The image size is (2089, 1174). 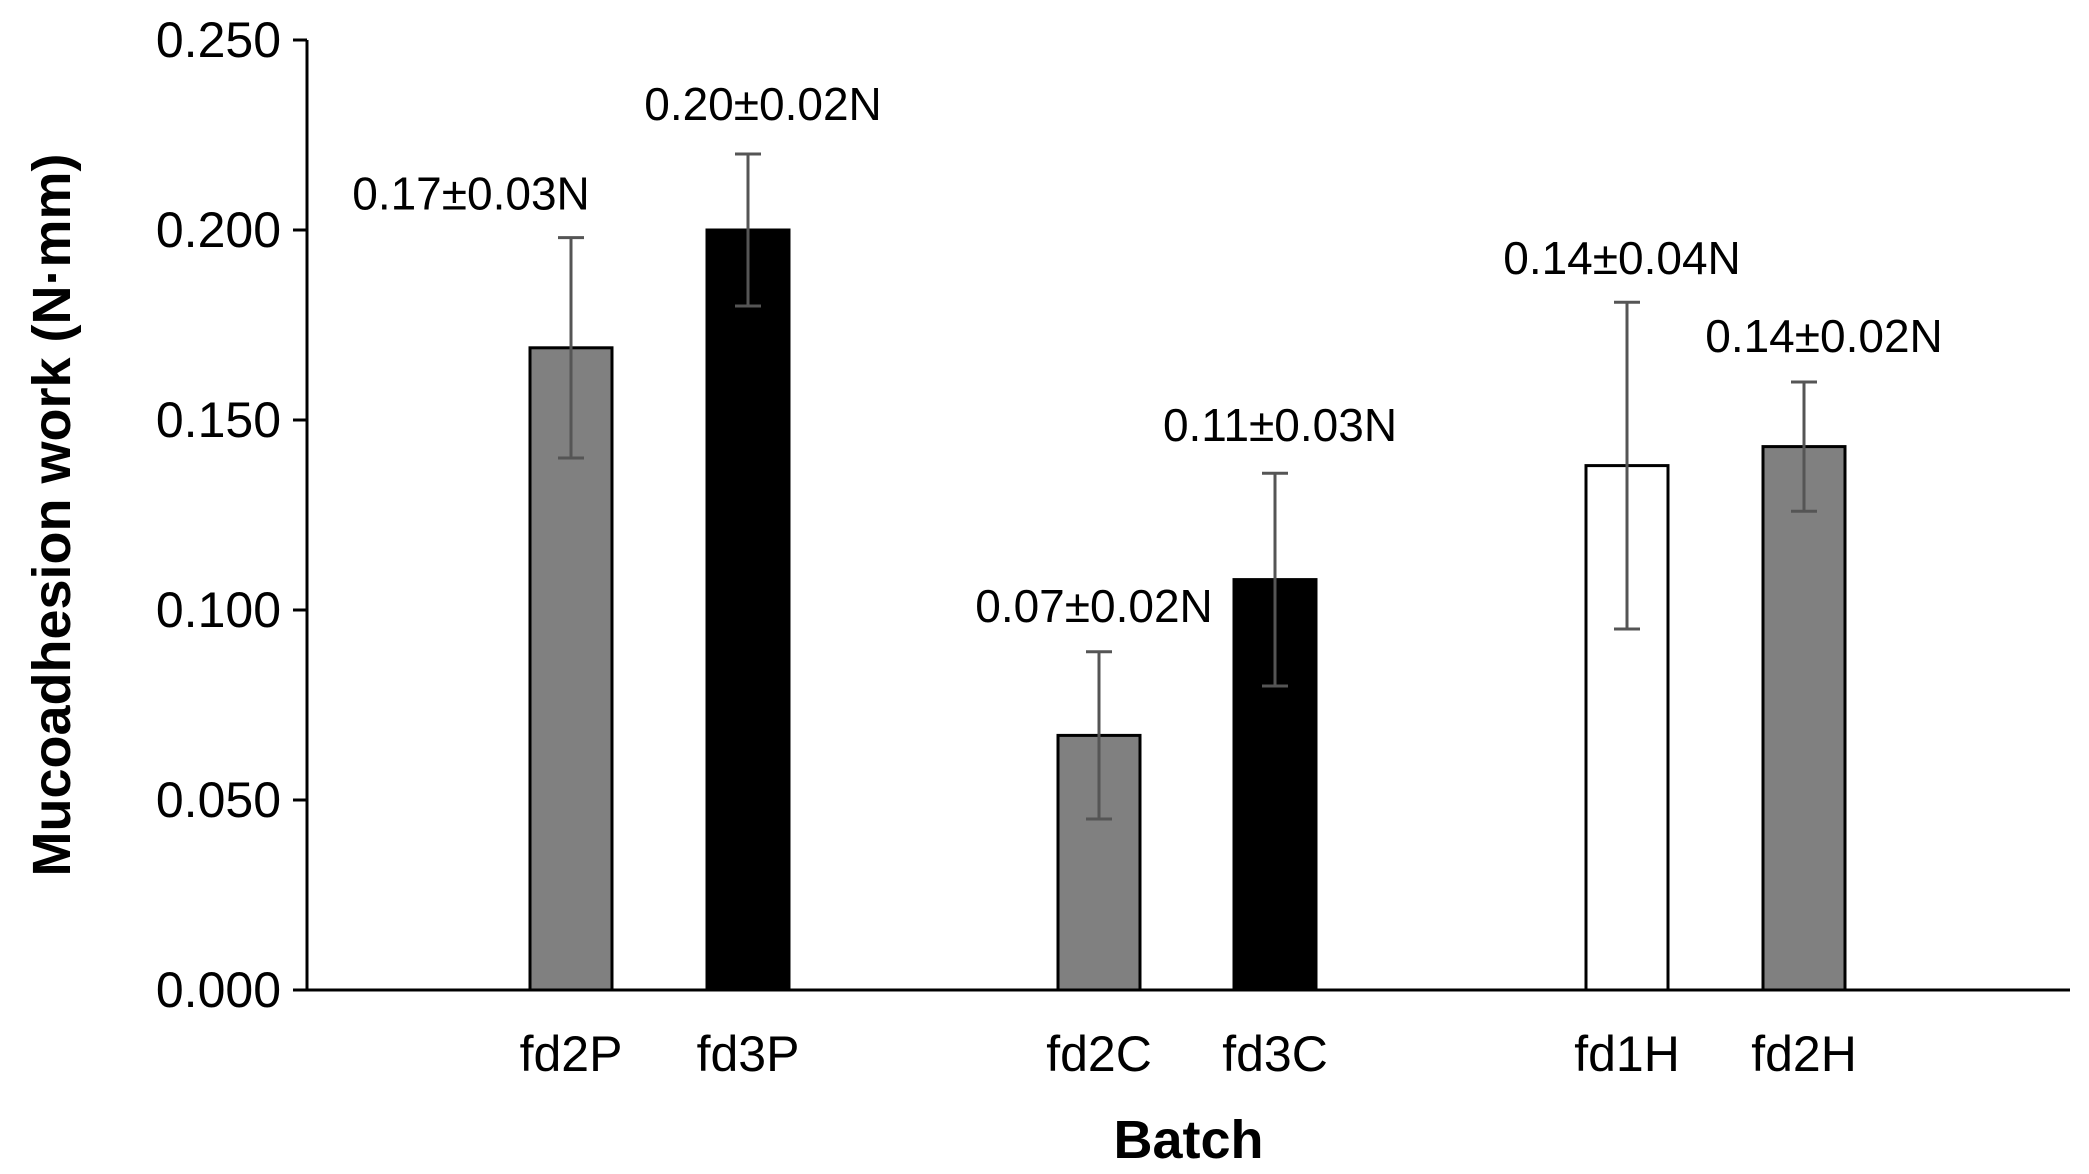 What do you see at coordinates (1188, 1054) in the screenshot?
I see `x-axis-category-labels: fd2P fd3P fd2C fd3C fd1H fd2H` at bounding box center [1188, 1054].